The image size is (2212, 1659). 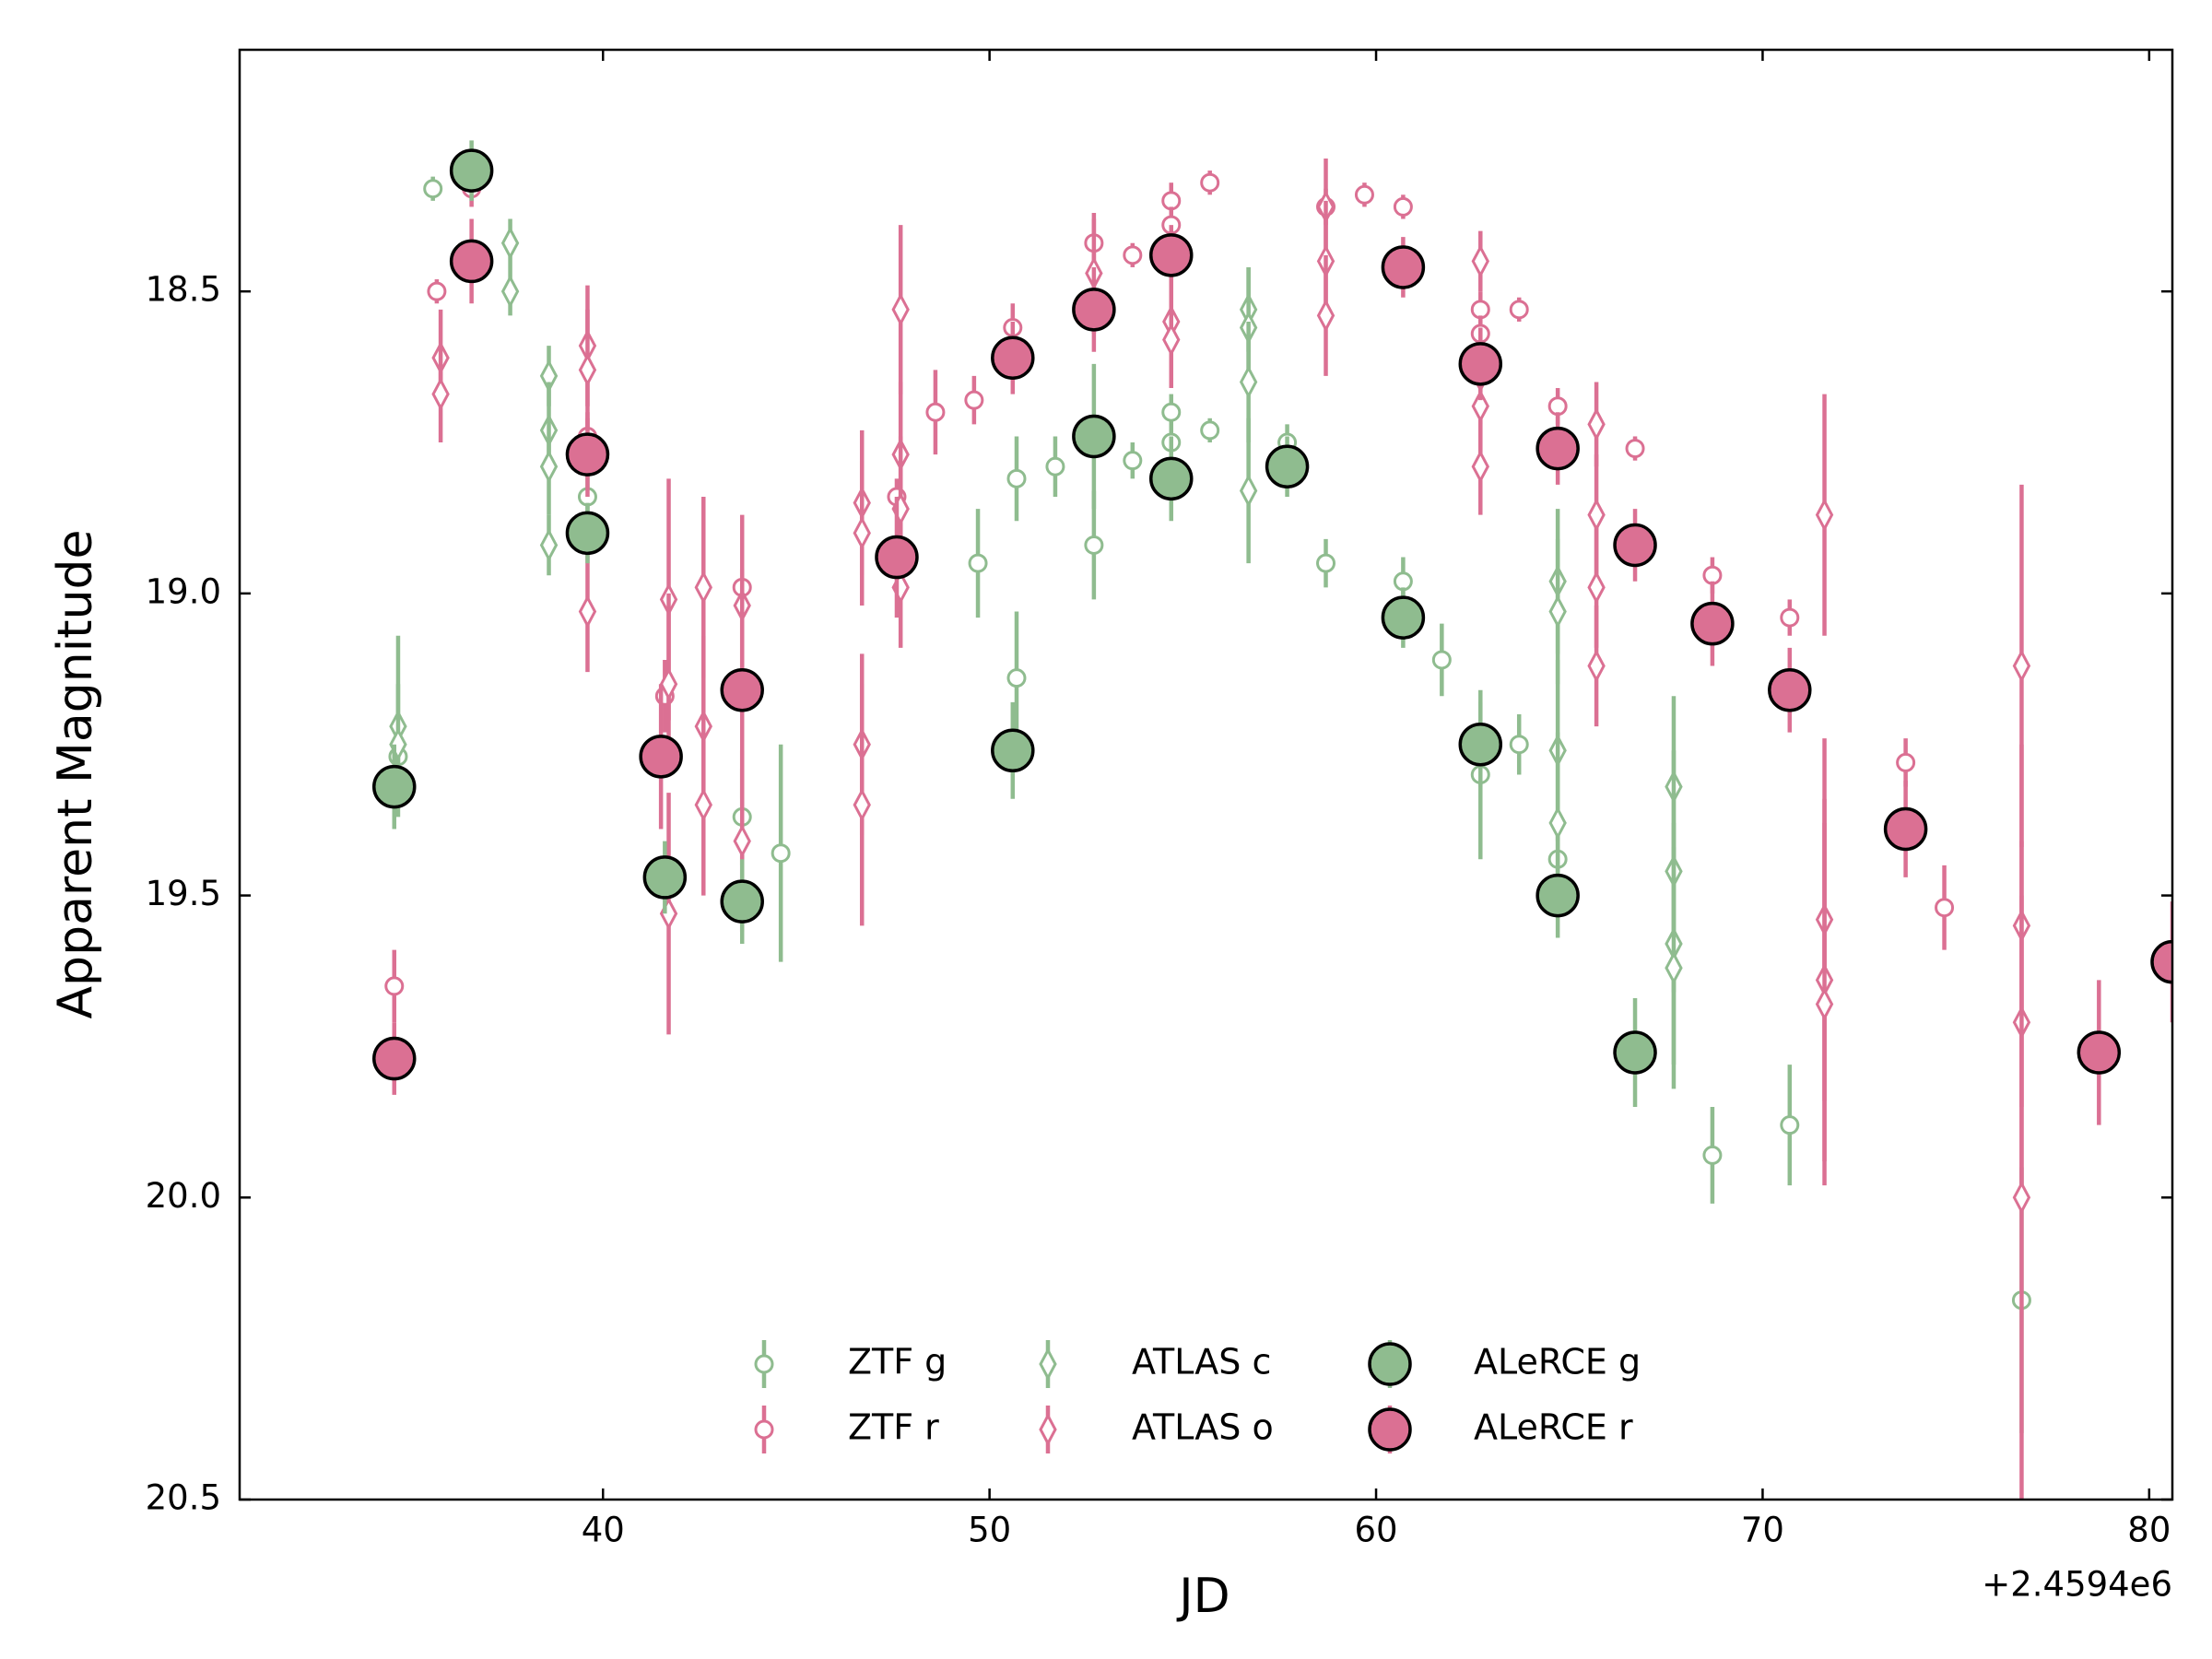 I want to click on x-tick-label: 40, so click(x=603, y=1530).